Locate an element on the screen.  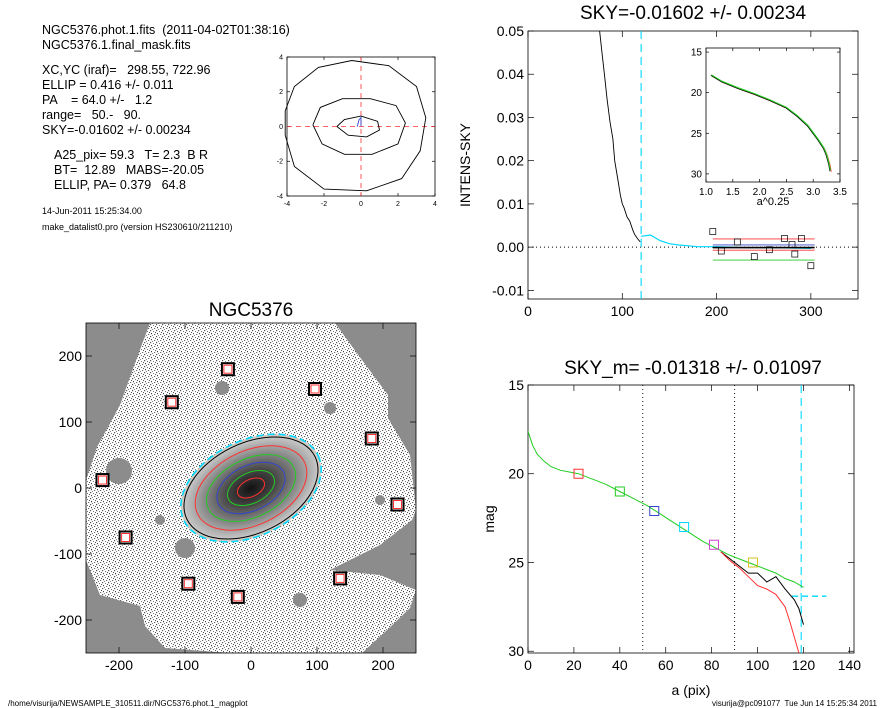
center-coords: XC,YC (iraf)= 298.55, 722.96 is located at coordinates (126, 70).